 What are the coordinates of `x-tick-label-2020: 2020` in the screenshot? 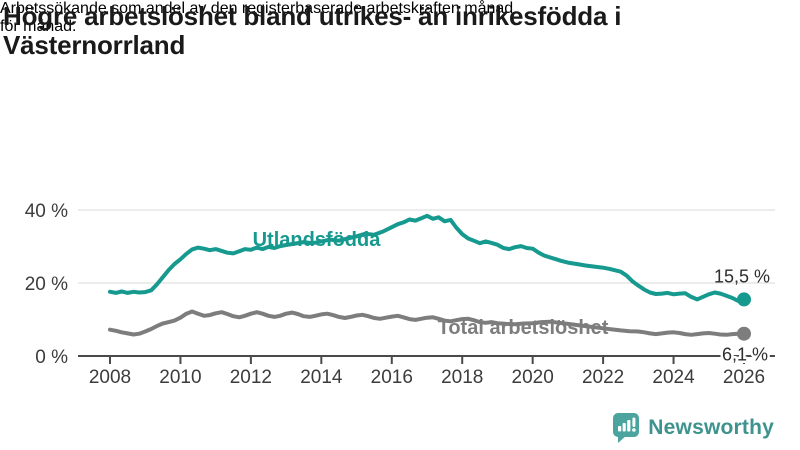 It's located at (533, 377).